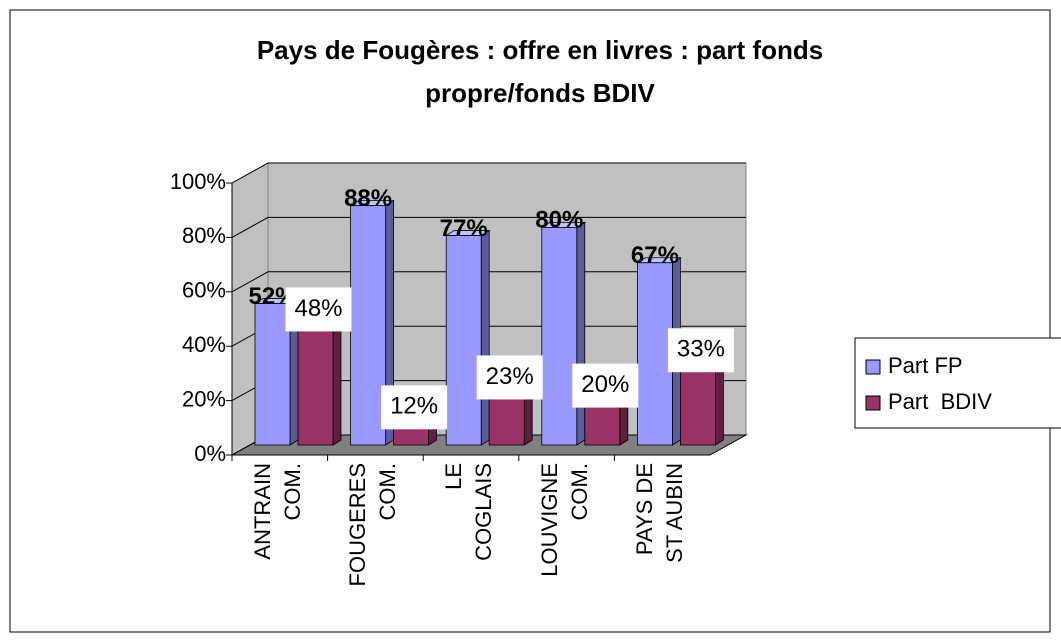 The width and height of the screenshot is (1061, 643). What do you see at coordinates (277, 511) in the screenshot?
I see `x-tick-label: ANTRAIN COM.` at bounding box center [277, 511].